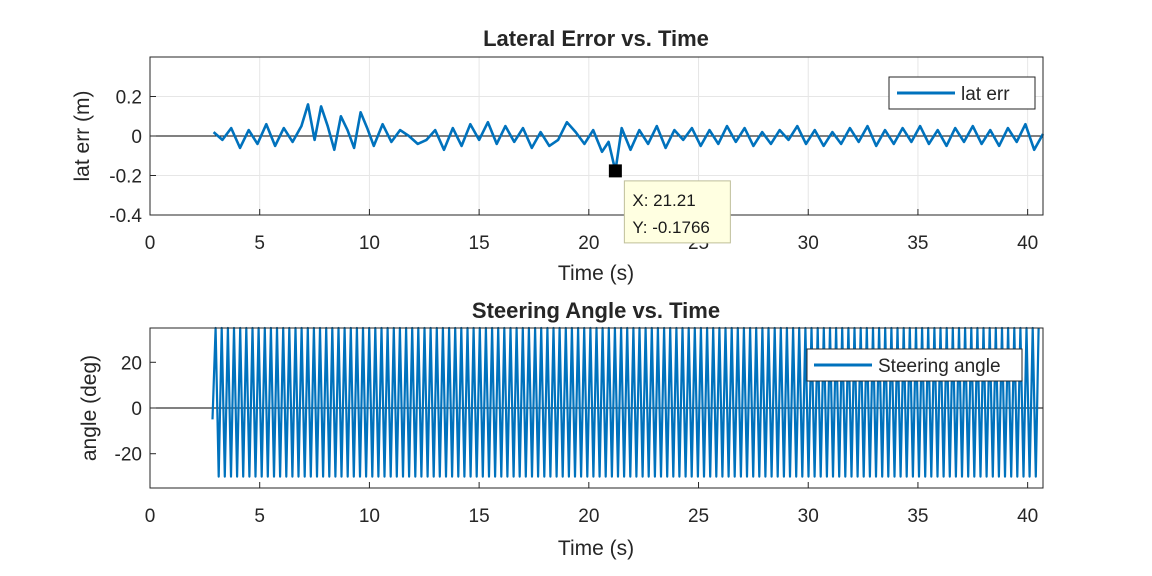  Describe the element at coordinates (369, 243) in the screenshot. I see `lateral-error-x-tick-label-2: 10` at that location.